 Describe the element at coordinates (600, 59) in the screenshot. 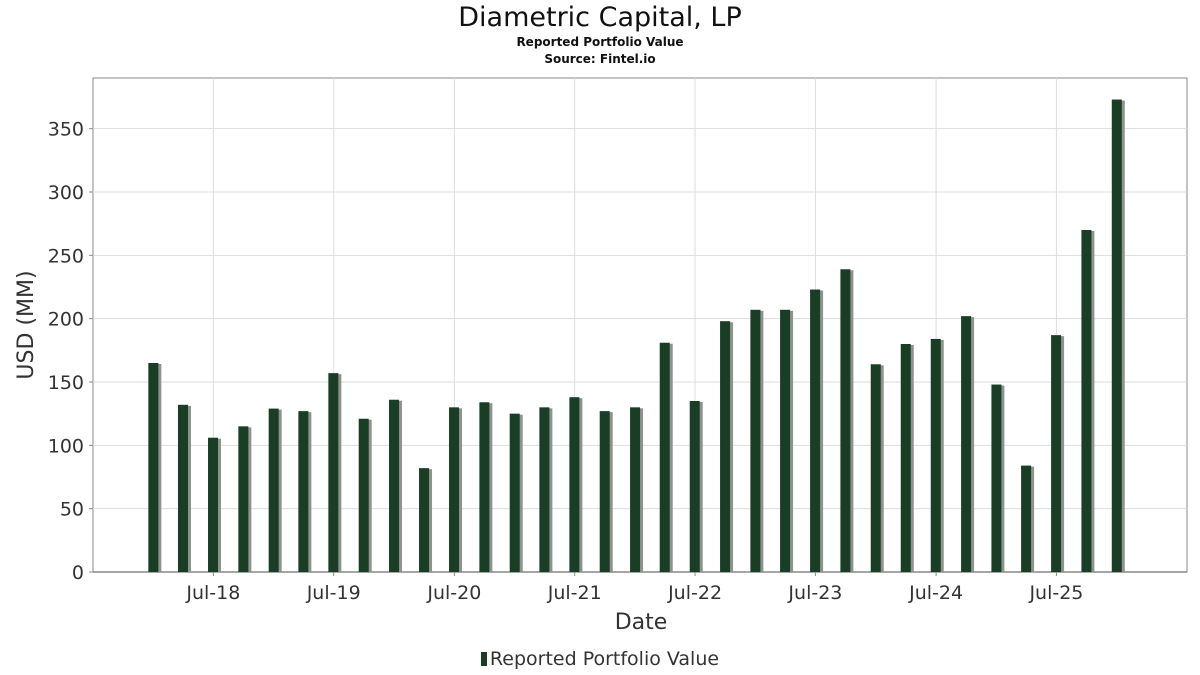

I see `chart-source: Source: Fintel.io` at that location.